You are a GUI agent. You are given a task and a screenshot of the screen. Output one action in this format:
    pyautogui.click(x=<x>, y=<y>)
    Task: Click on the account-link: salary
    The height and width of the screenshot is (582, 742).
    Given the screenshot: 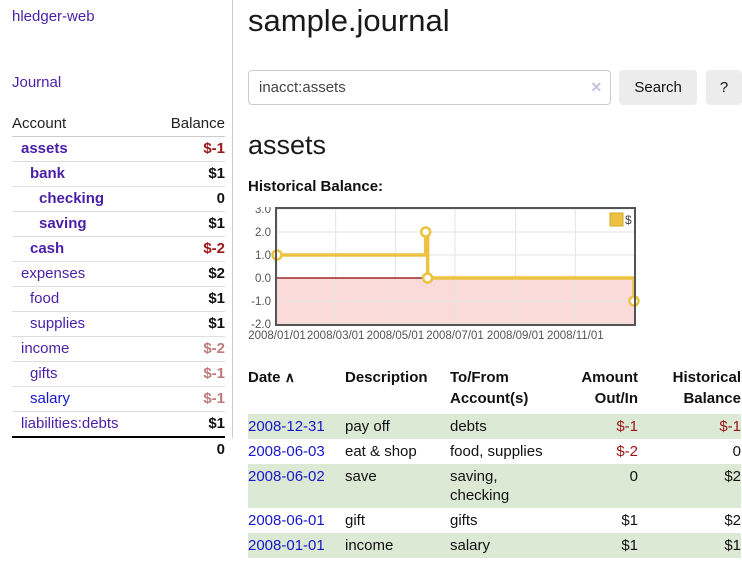 What is the action you would take?
    pyautogui.click(x=50, y=398)
    